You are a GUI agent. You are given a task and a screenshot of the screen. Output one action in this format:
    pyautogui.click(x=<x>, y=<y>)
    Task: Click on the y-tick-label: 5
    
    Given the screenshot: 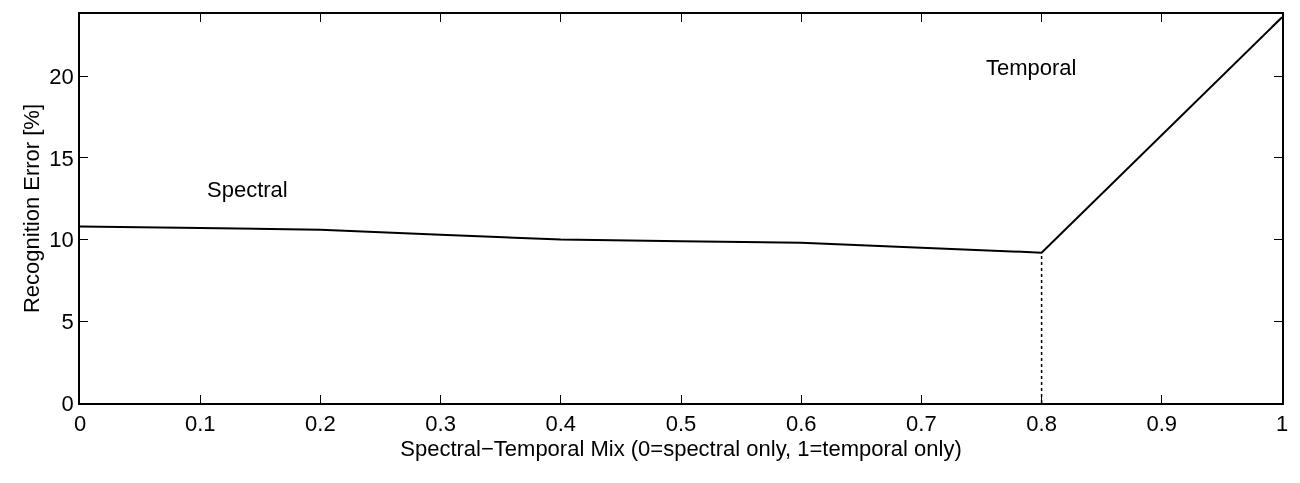 What is the action you would take?
    pyautogui.click(x=67, y=321)
    